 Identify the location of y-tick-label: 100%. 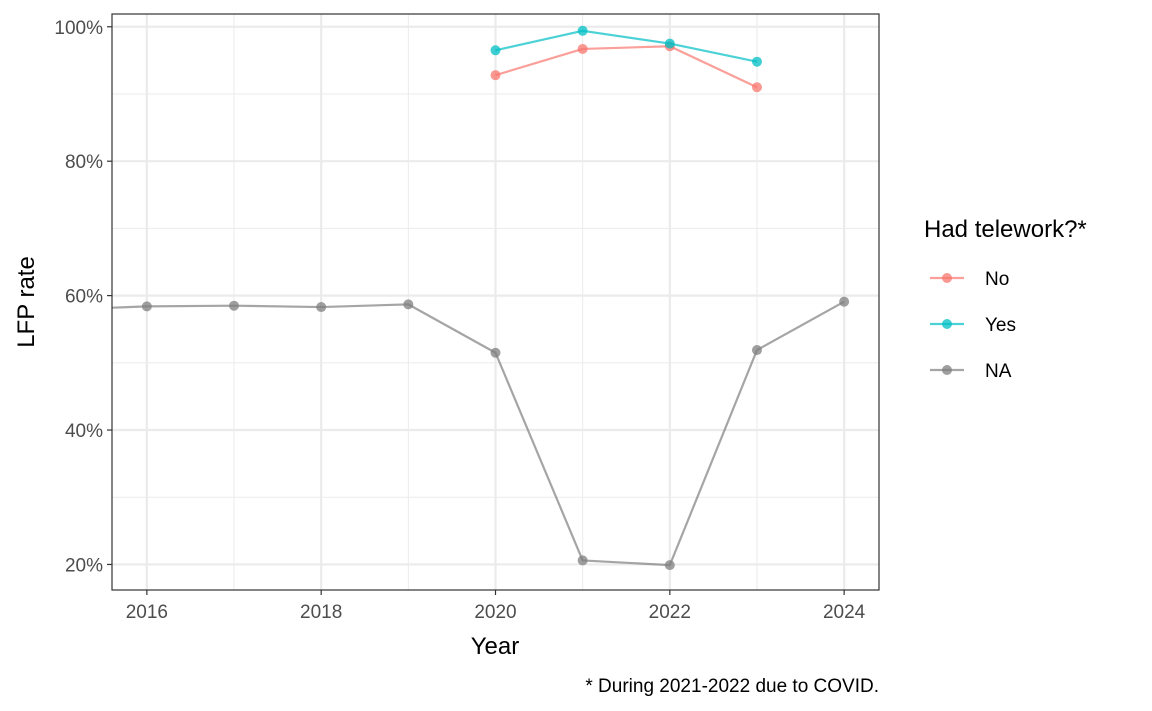
(78, 28).